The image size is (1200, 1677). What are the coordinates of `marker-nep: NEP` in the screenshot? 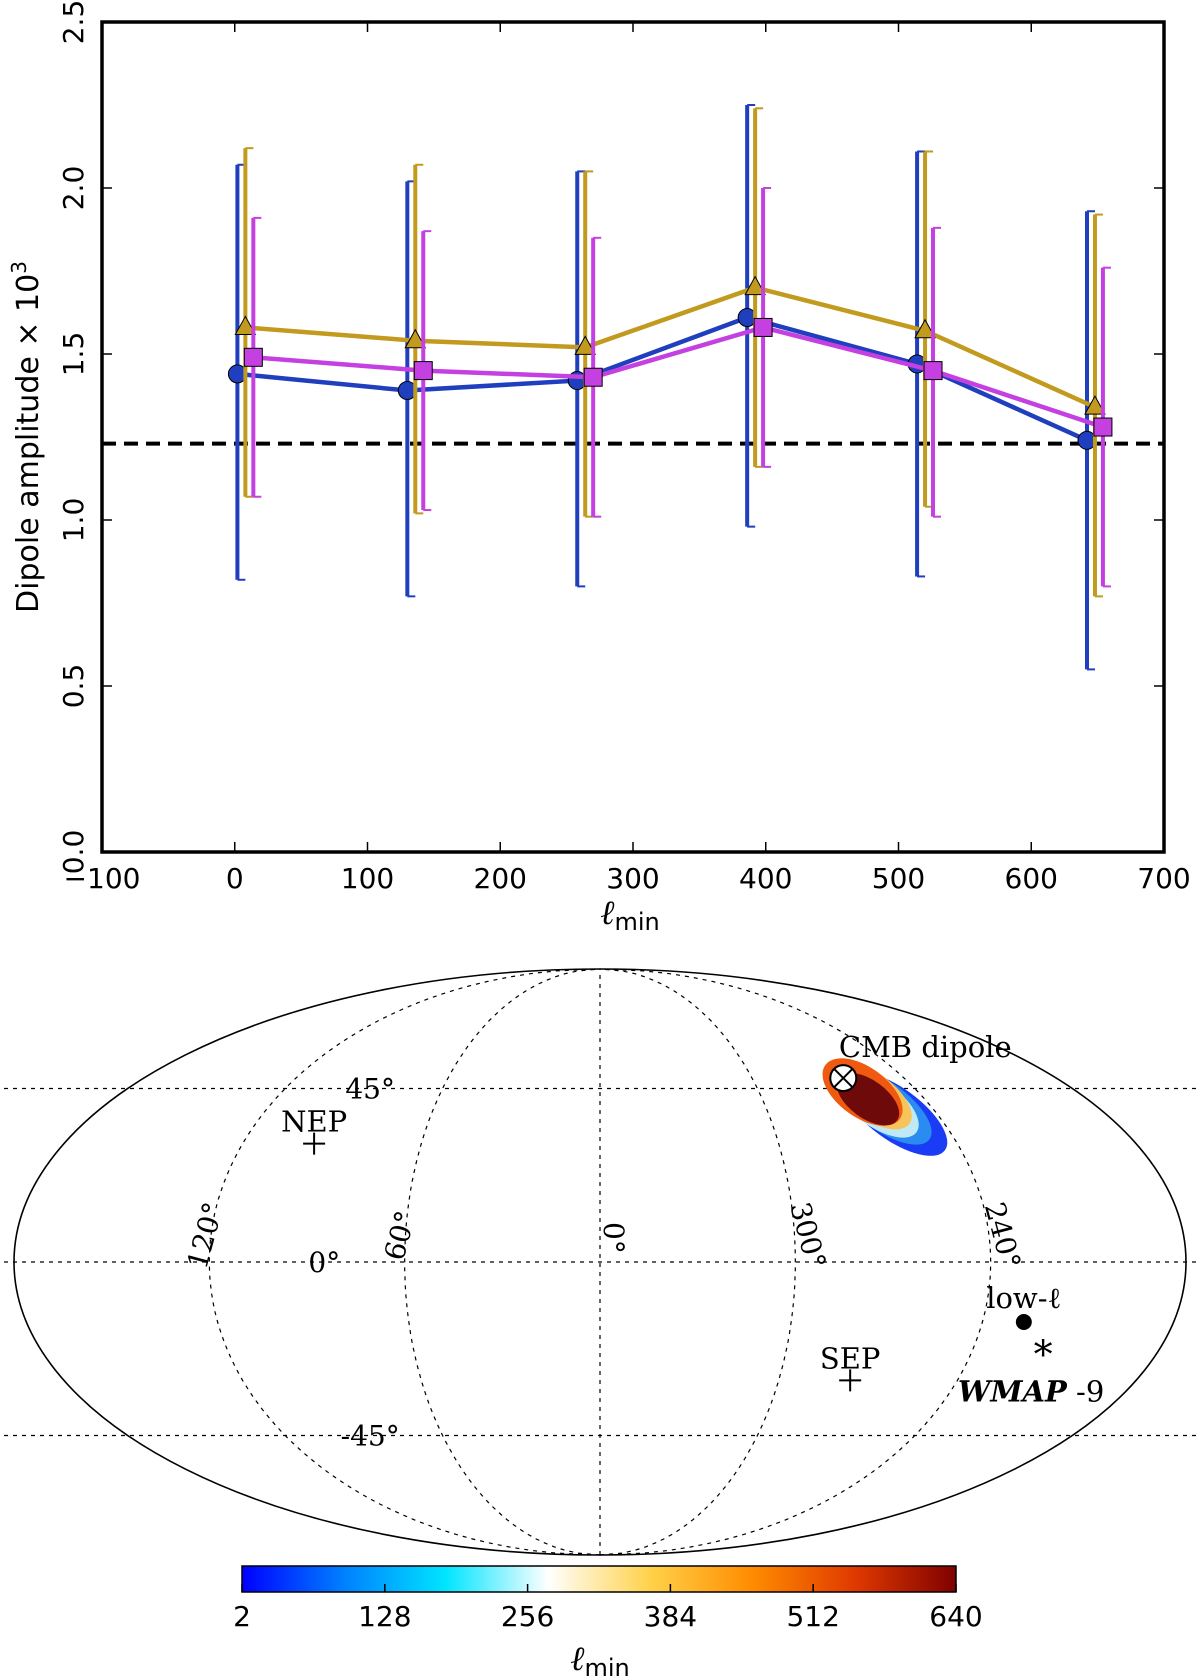 It's located at (314, 1130).